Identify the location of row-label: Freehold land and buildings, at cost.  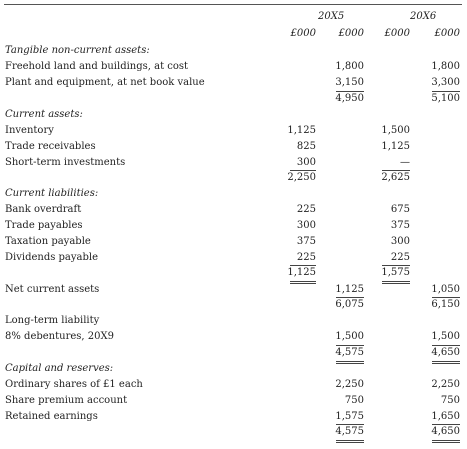
(97, 66).